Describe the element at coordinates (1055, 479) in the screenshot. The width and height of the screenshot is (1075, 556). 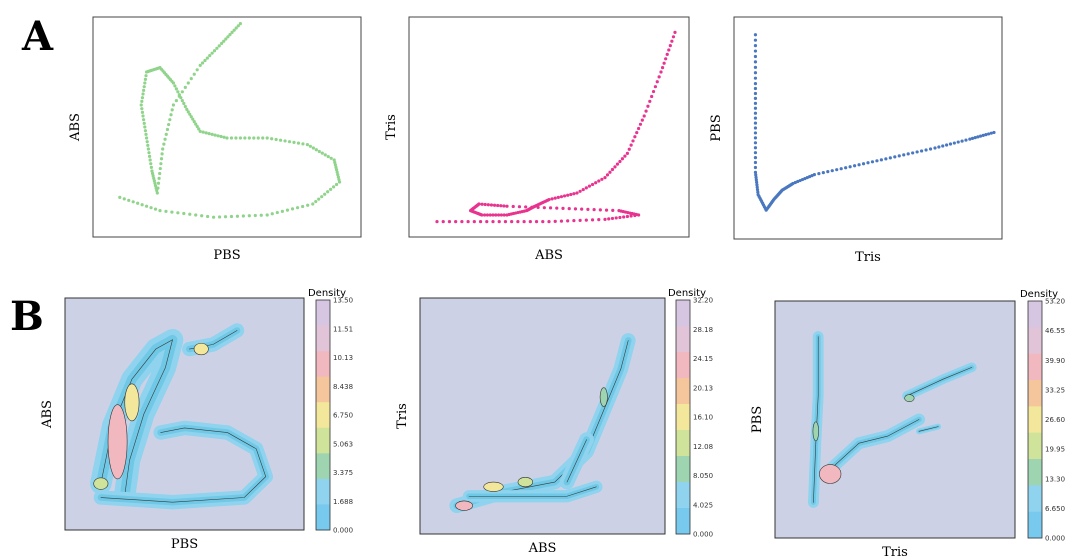
I see `legend-tick-label: 13.30` at that location.